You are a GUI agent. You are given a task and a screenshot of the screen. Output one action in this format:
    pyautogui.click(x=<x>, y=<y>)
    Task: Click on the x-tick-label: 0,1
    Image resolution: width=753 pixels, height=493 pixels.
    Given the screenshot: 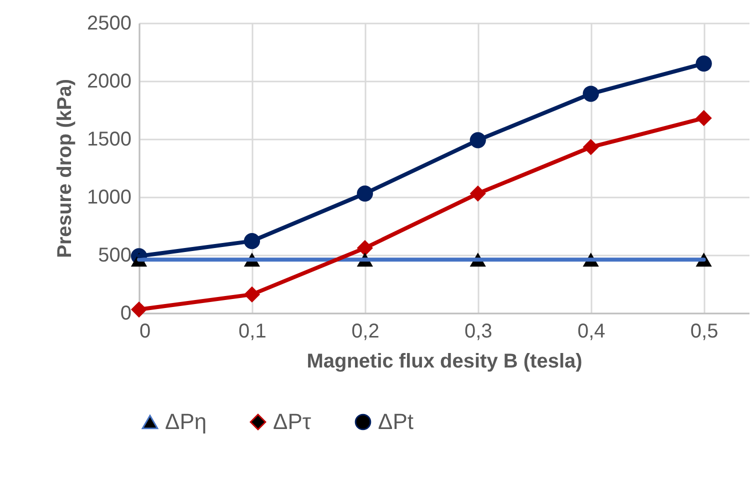 What is the action you would take?
    pyautogui.click(x=252, y=331)
    